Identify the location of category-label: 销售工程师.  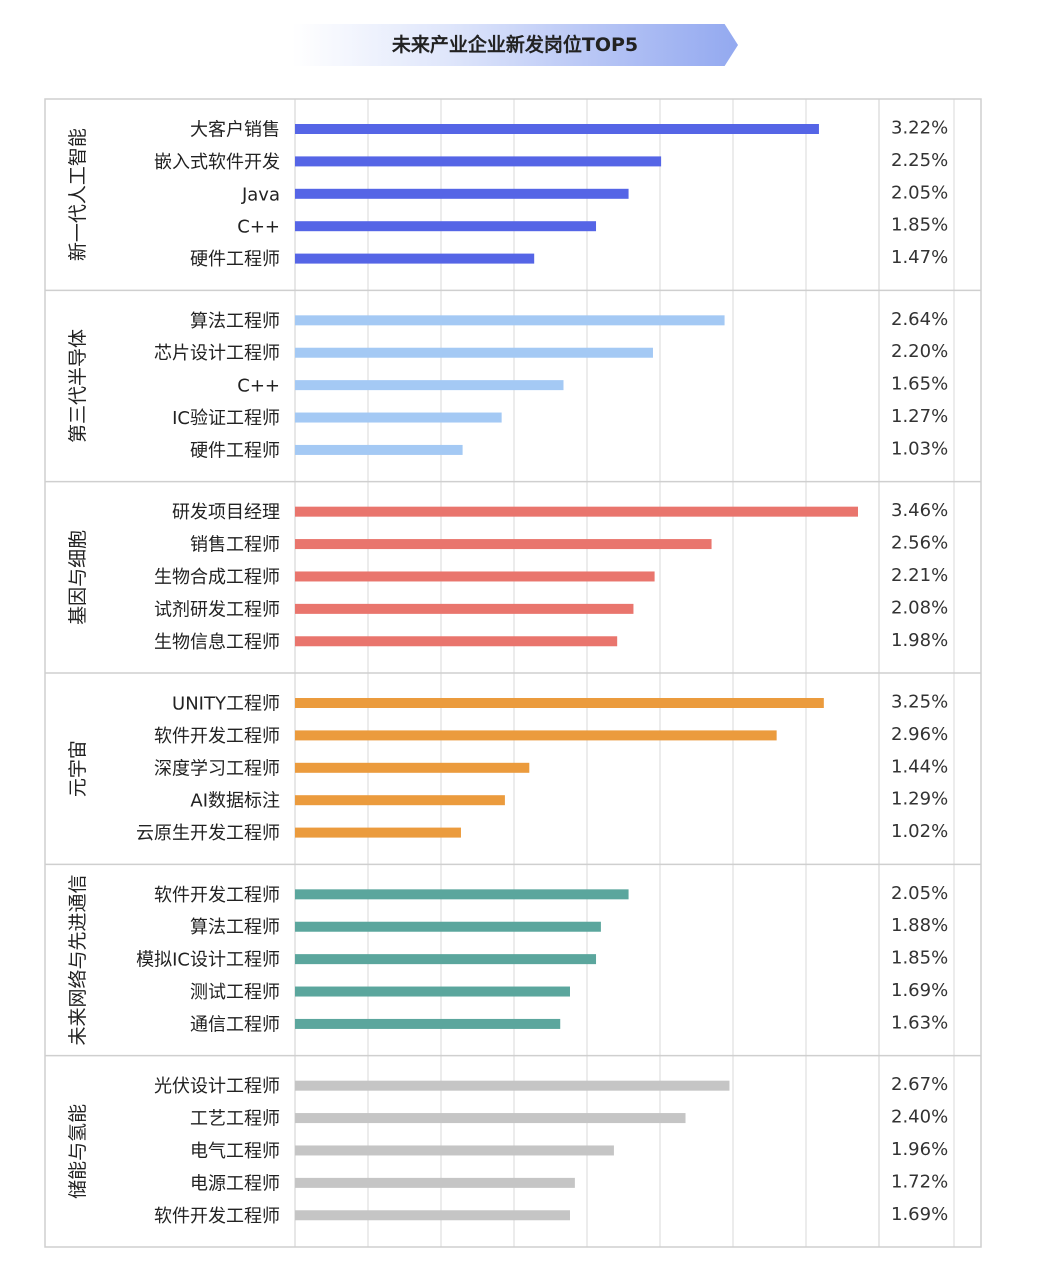
(235, 545).